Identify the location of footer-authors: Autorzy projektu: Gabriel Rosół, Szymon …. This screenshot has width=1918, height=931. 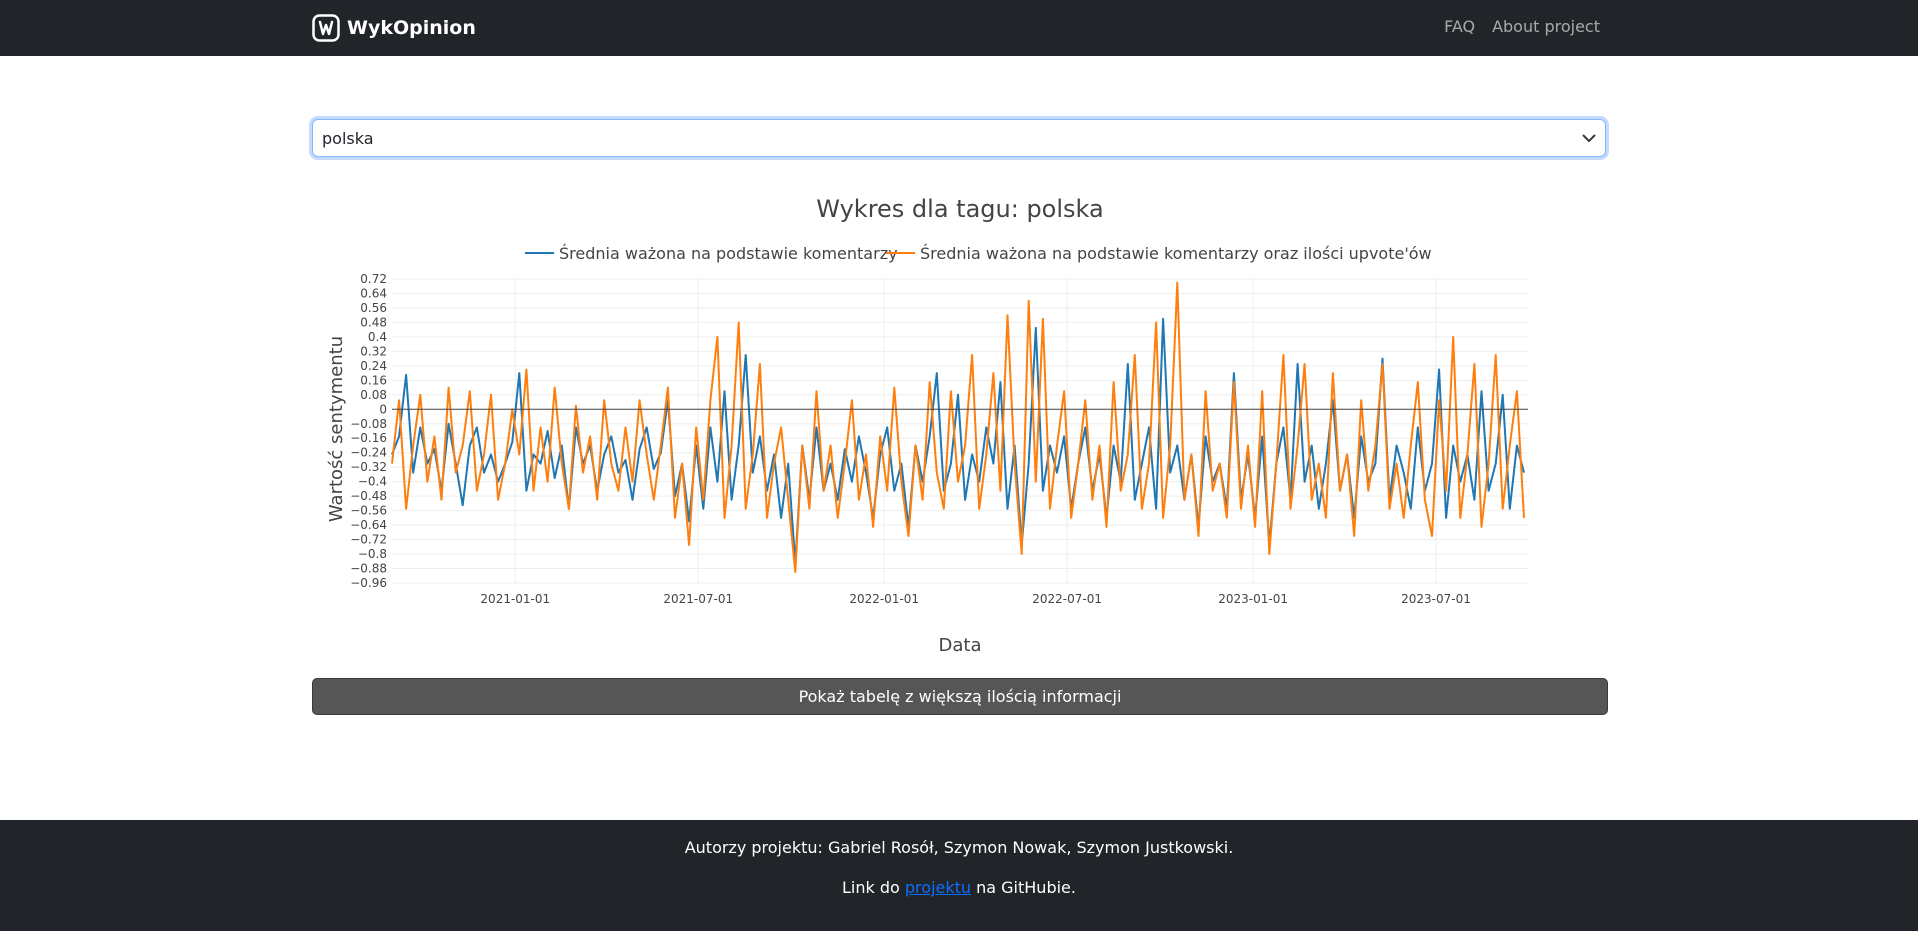
(959, 847).